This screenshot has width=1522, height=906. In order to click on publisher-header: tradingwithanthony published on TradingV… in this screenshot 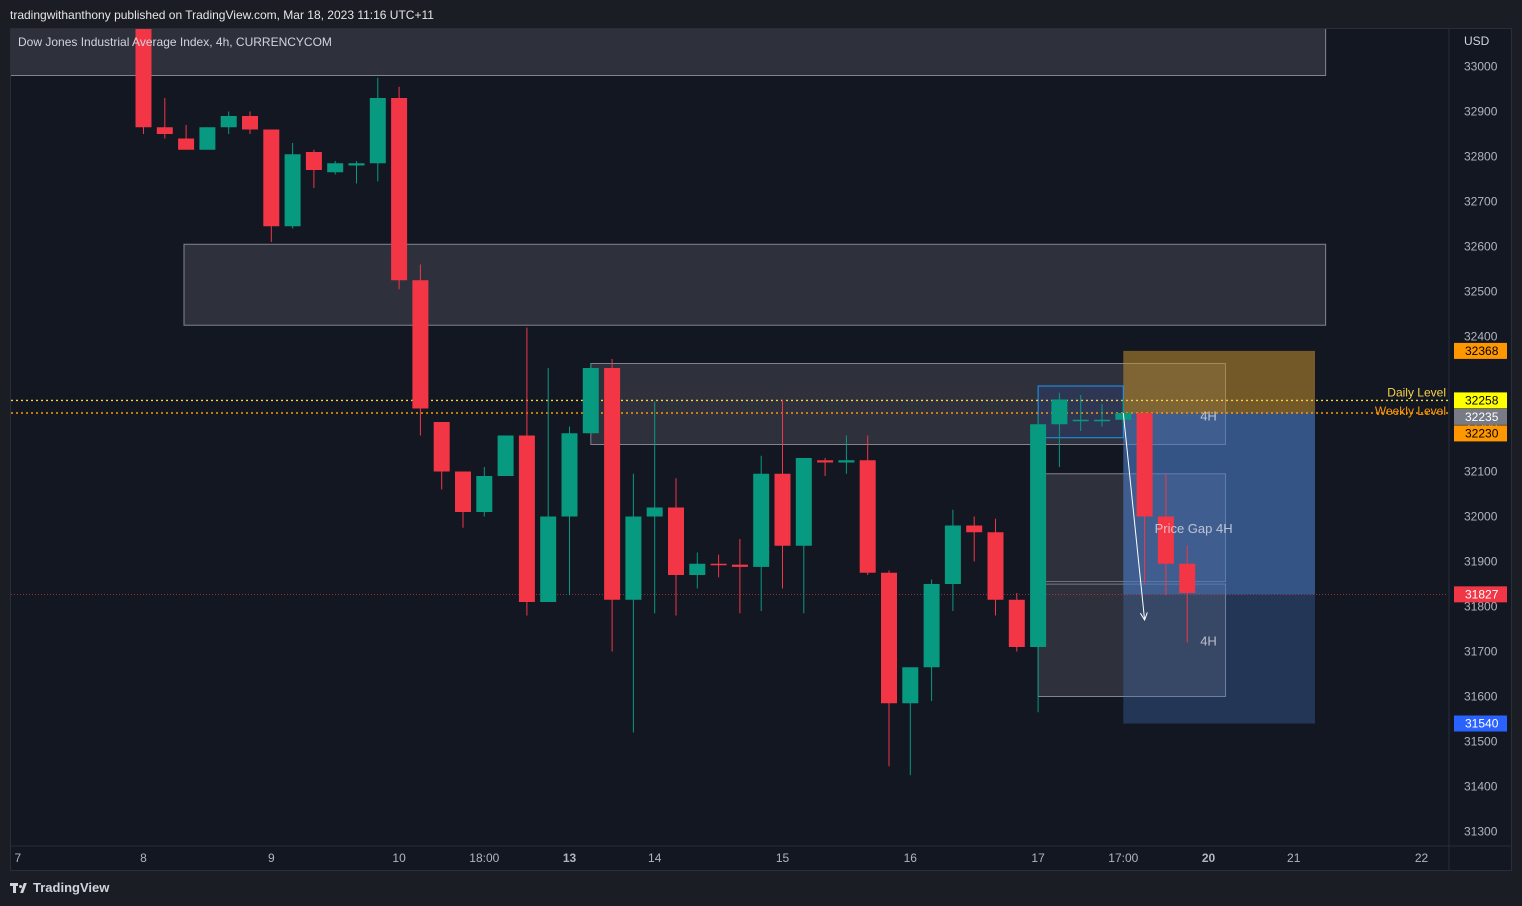, I will do `click(222, 15)`.